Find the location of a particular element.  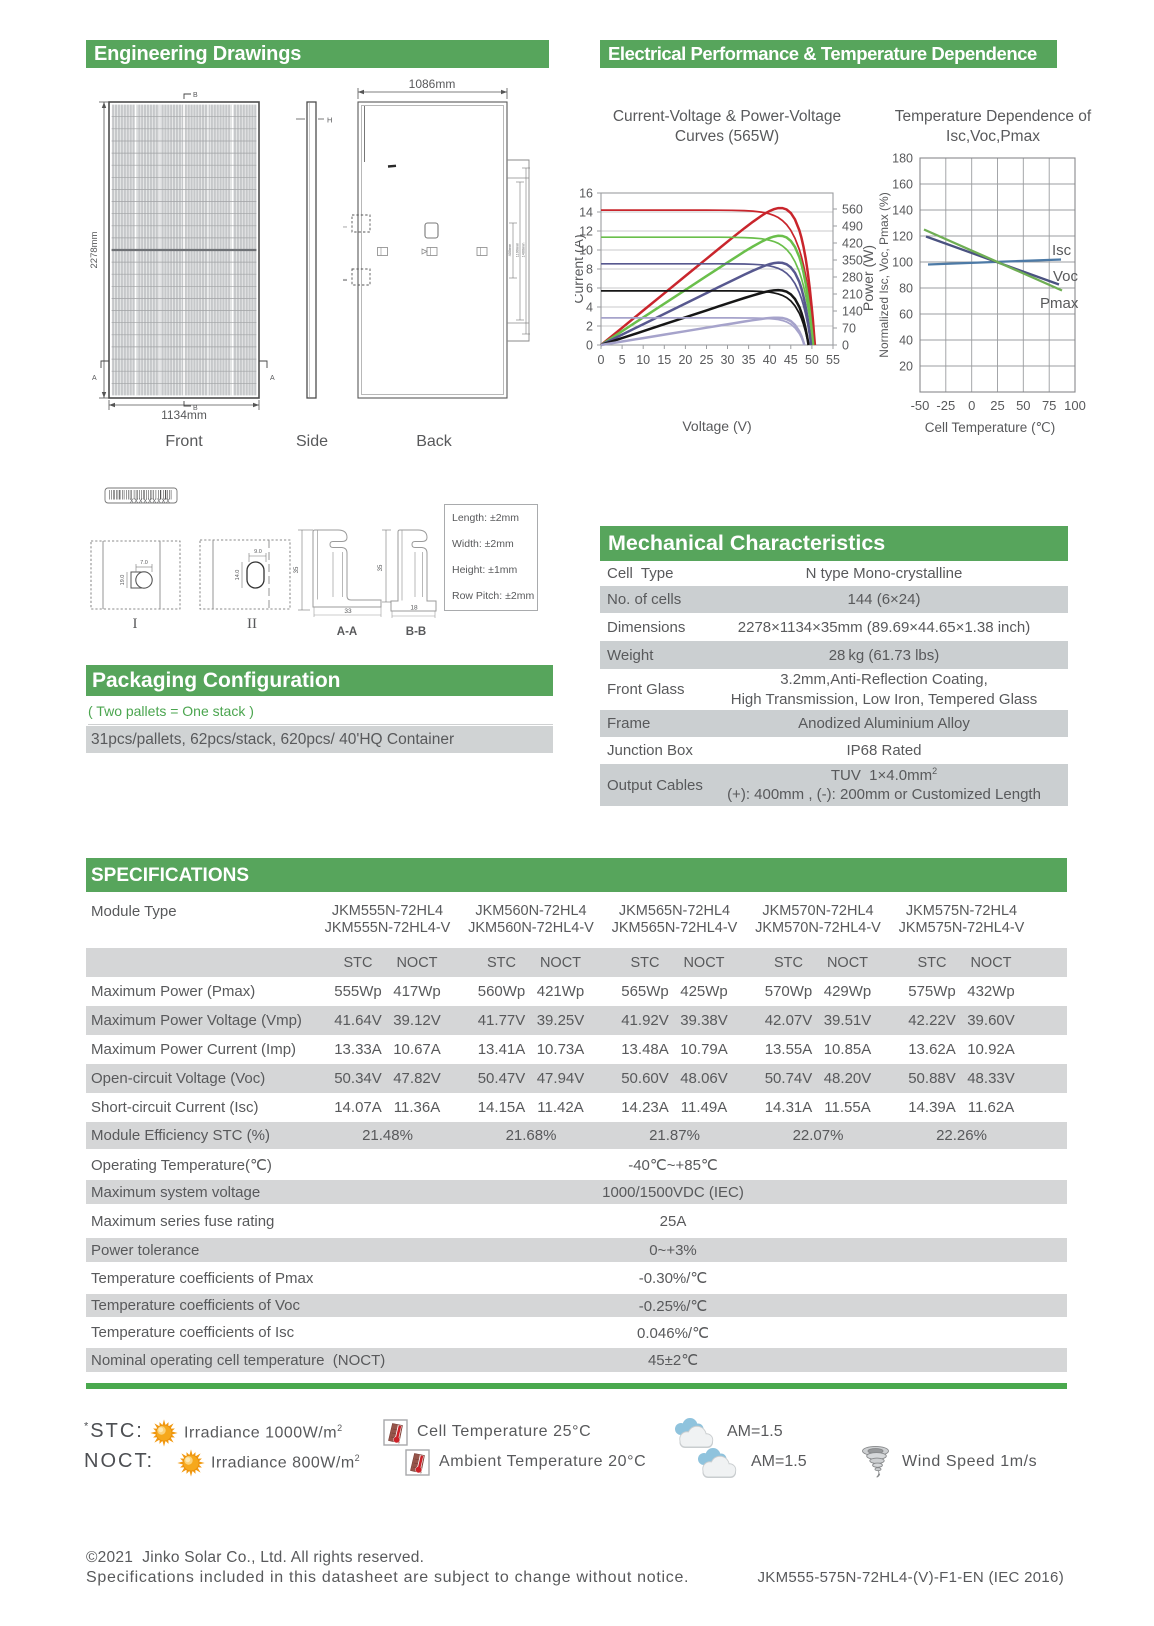

svg-text: Power (W) is located at coordinates (868, 278).